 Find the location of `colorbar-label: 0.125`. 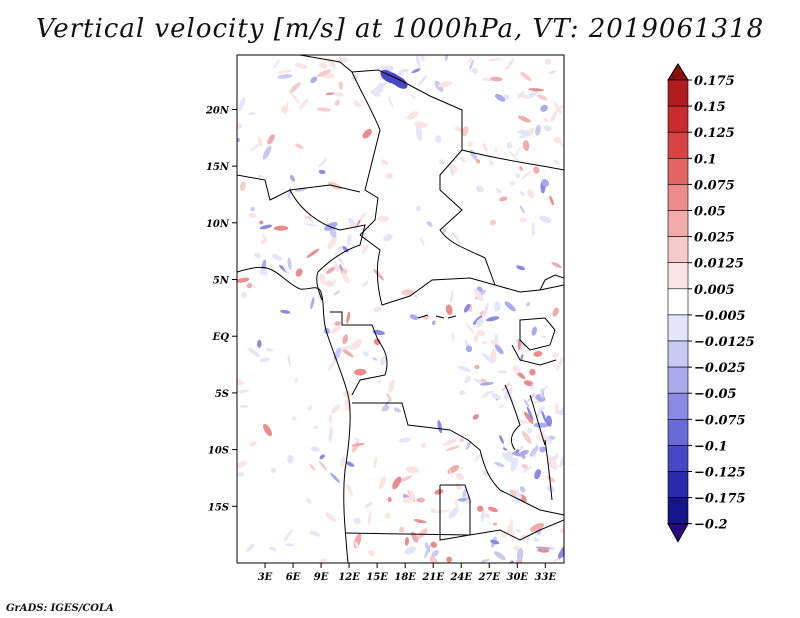

colorbar-label: 0.125 is located at coordinates (714, 133).